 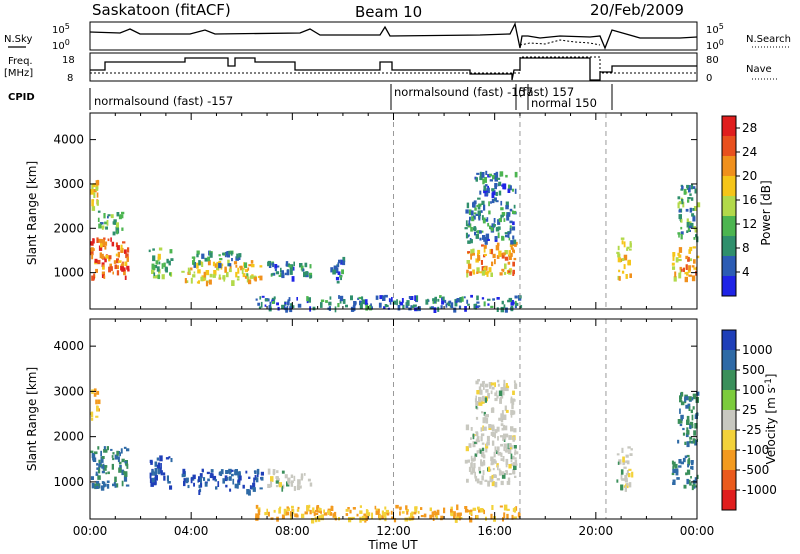 What do you see at coordinates (500, 211) in the screenshot?
I see `power-cpid-dashes` at bounding box center [500, 211].